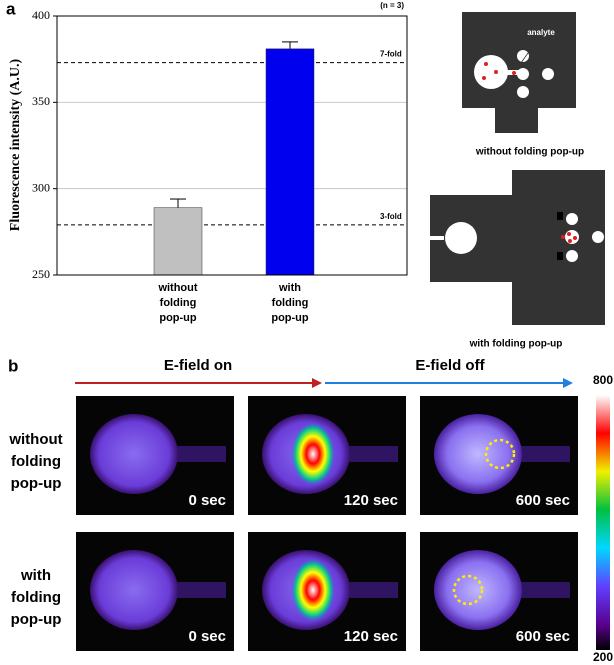 This screenshot has width=614, height=665. I want to click on colorbar-label: 200, so click(603, 657).